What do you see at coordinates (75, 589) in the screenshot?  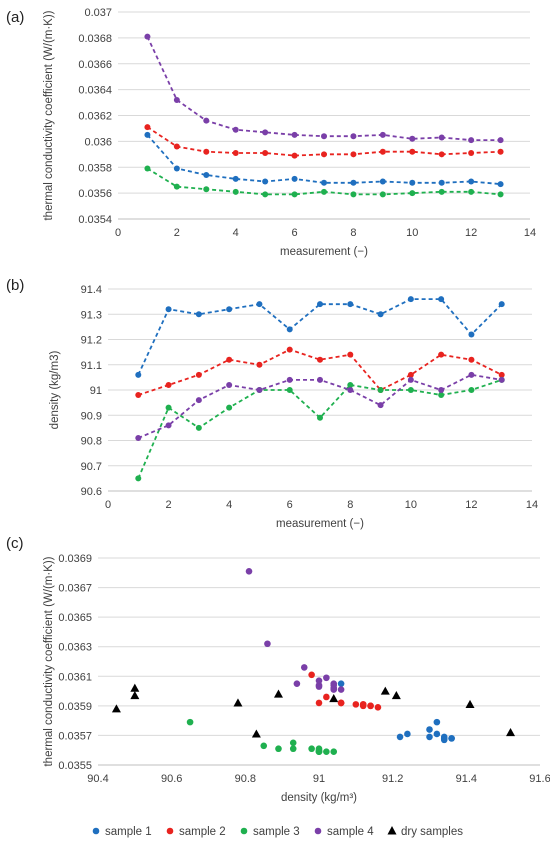 I see `panel-c-ytick-label: 0.0367` at bounding box center [75, 589].